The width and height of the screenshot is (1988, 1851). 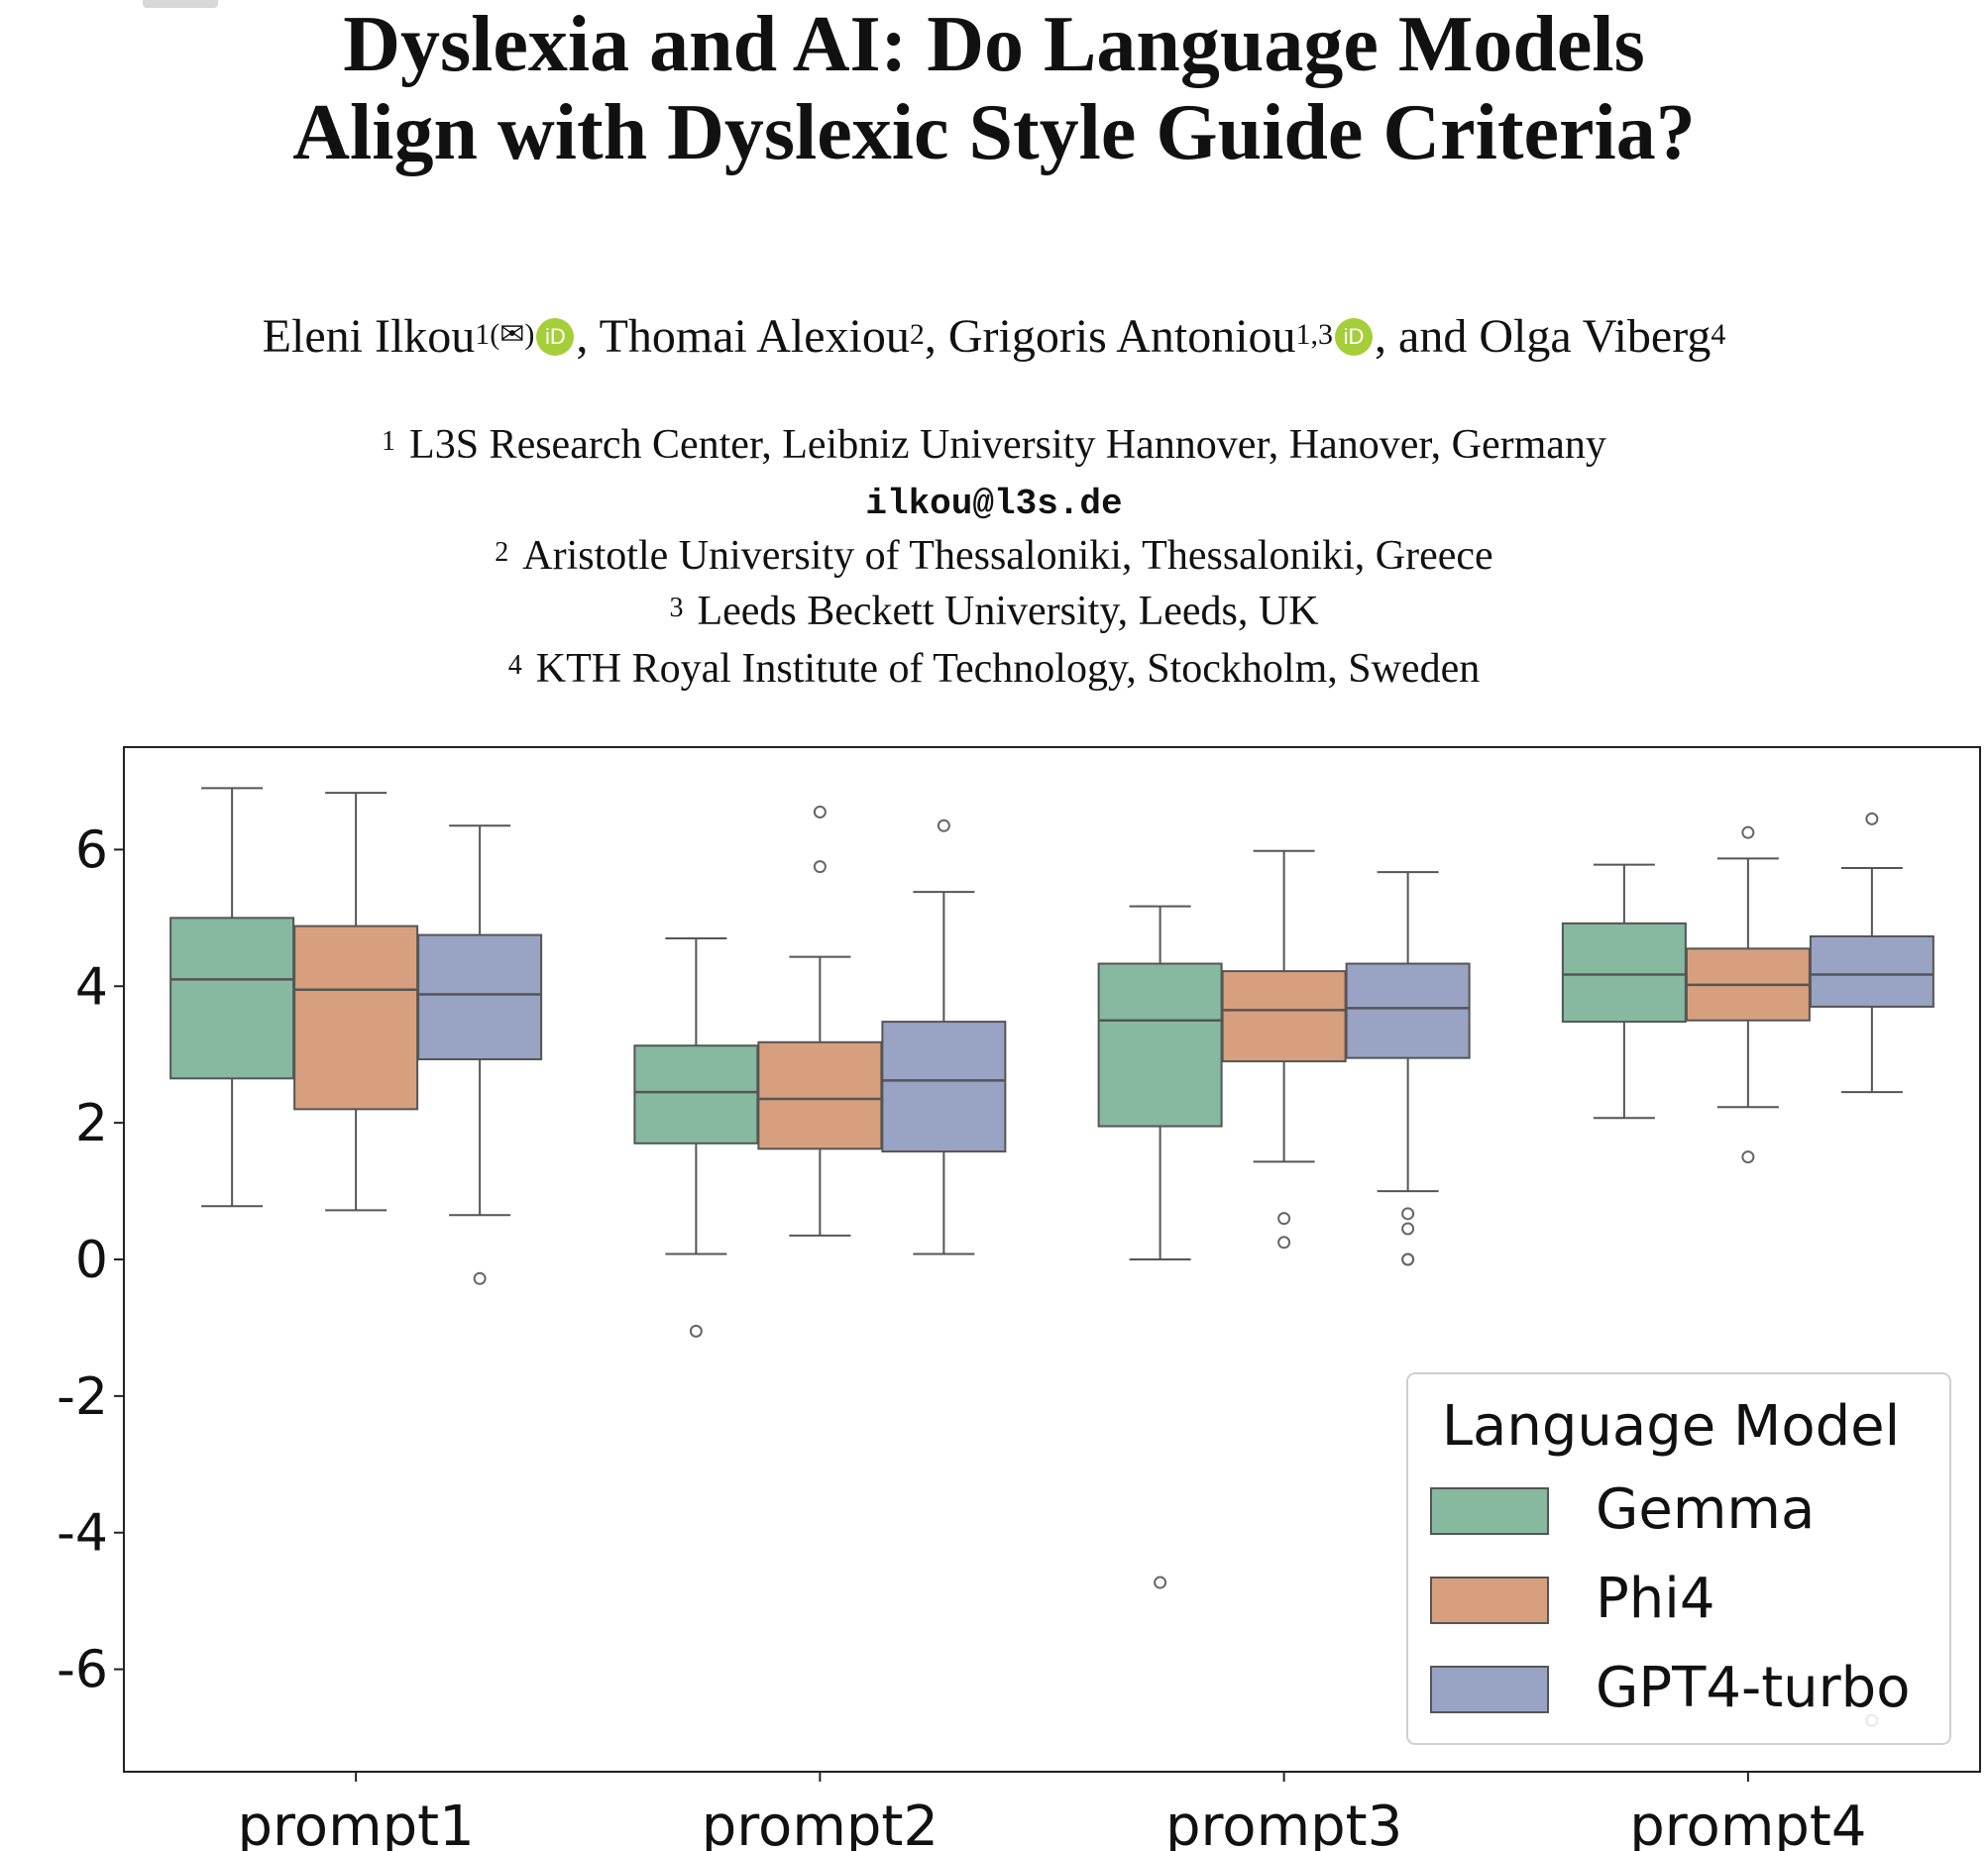 What do you see at coordinates (820, 1823) in the screenshot?
I see `x-tick-label: prompt2` at bounding box center [820, 1823].